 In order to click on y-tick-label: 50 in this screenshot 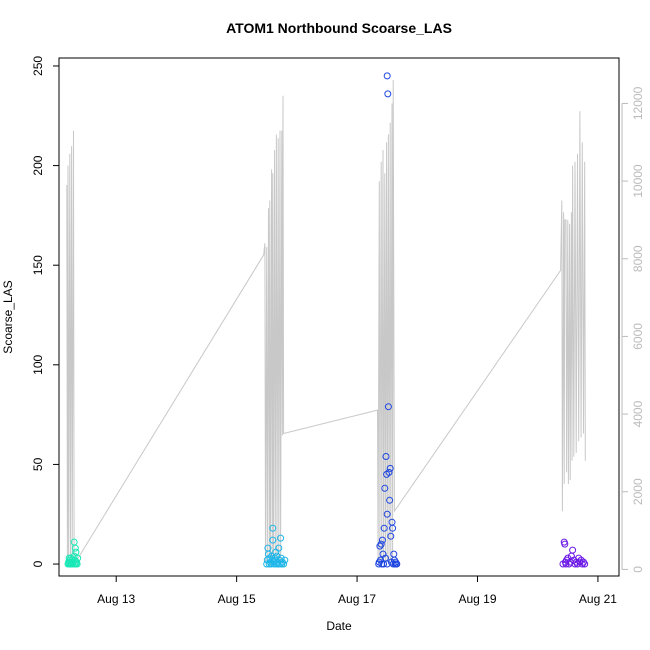, I will do `click(38, 464)`.